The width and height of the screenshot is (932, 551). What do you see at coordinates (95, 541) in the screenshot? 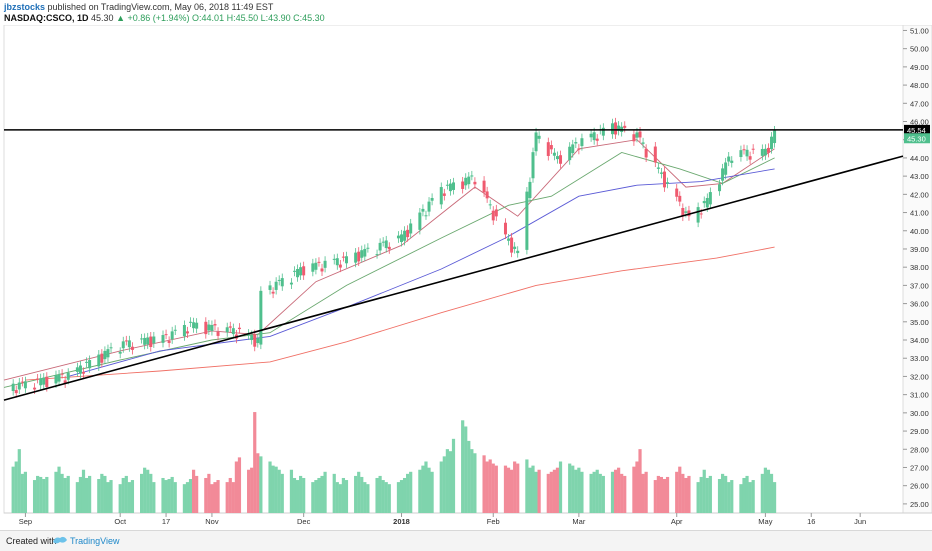
I see `tradingview-link: TradingView` at bounding box center [95, 541].